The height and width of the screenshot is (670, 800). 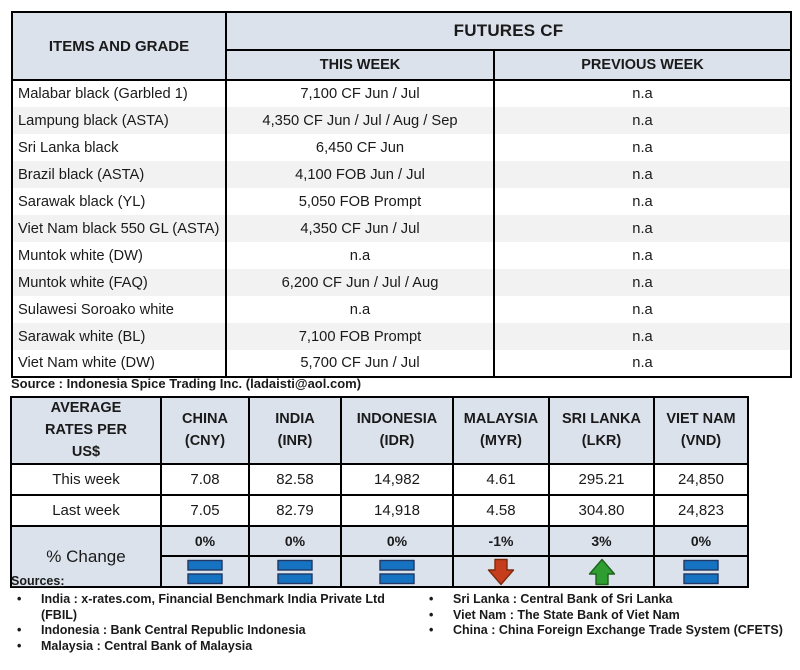 What do you see at coordinates (119, 93) in the screenshot?
I see `item-name: Malabar black (Garbled 1)` at bounding box center [119, 93].